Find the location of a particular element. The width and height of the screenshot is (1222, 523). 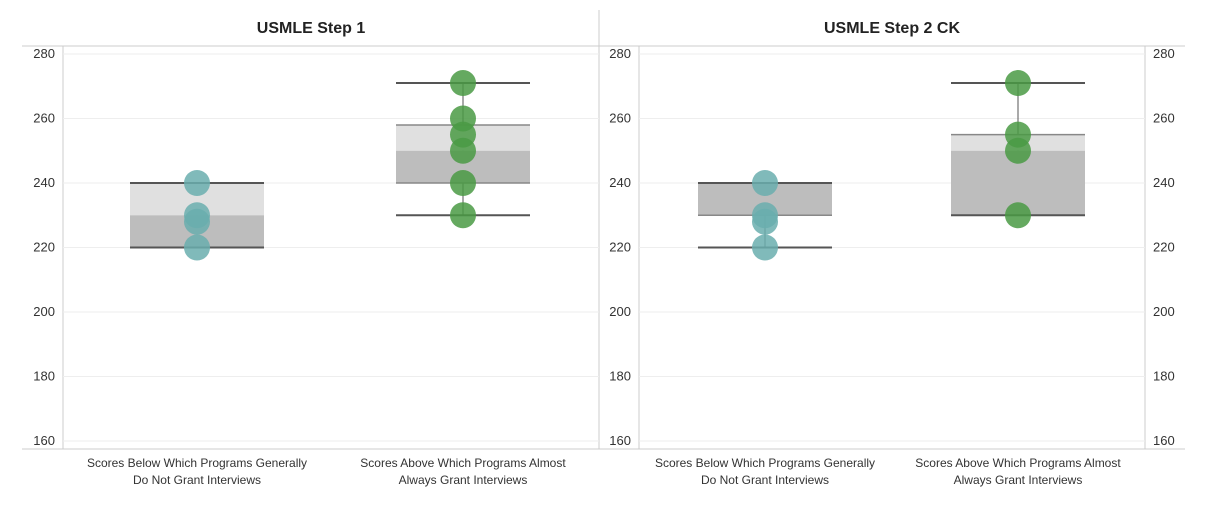

y-tick-label-step1-280: 280 is located at coordinates (44, 53).